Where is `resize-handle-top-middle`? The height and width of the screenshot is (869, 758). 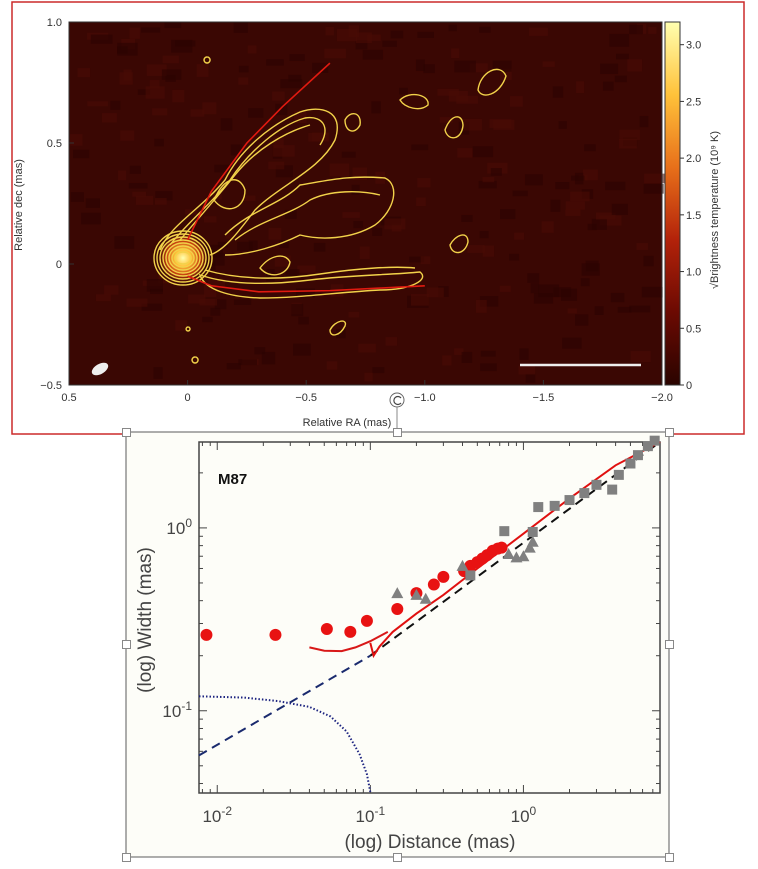 resize-handle-top-middle is located at coordinates (397, 432).